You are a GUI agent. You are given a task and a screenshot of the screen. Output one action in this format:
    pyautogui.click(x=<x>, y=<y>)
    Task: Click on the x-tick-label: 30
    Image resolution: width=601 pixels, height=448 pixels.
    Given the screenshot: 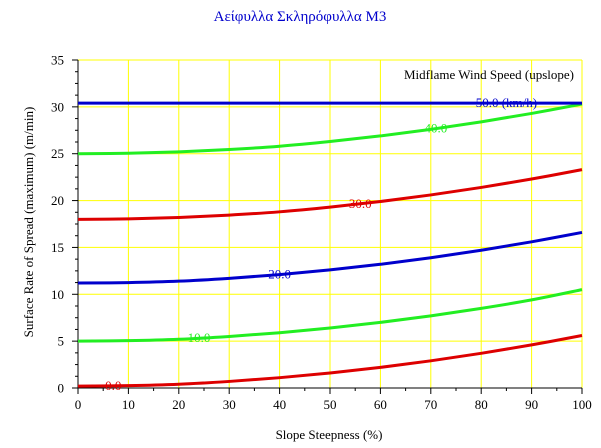 What is the action you would take?
    pyautogui.click(x=229, y=404)
    